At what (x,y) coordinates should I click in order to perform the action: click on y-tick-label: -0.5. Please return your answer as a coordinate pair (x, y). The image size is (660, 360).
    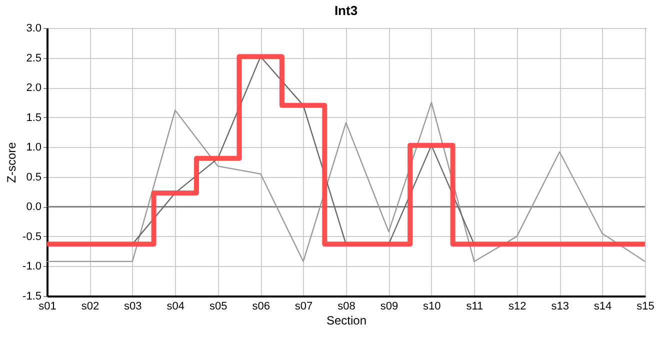
    Looking at the image, I should click on (32, 236).